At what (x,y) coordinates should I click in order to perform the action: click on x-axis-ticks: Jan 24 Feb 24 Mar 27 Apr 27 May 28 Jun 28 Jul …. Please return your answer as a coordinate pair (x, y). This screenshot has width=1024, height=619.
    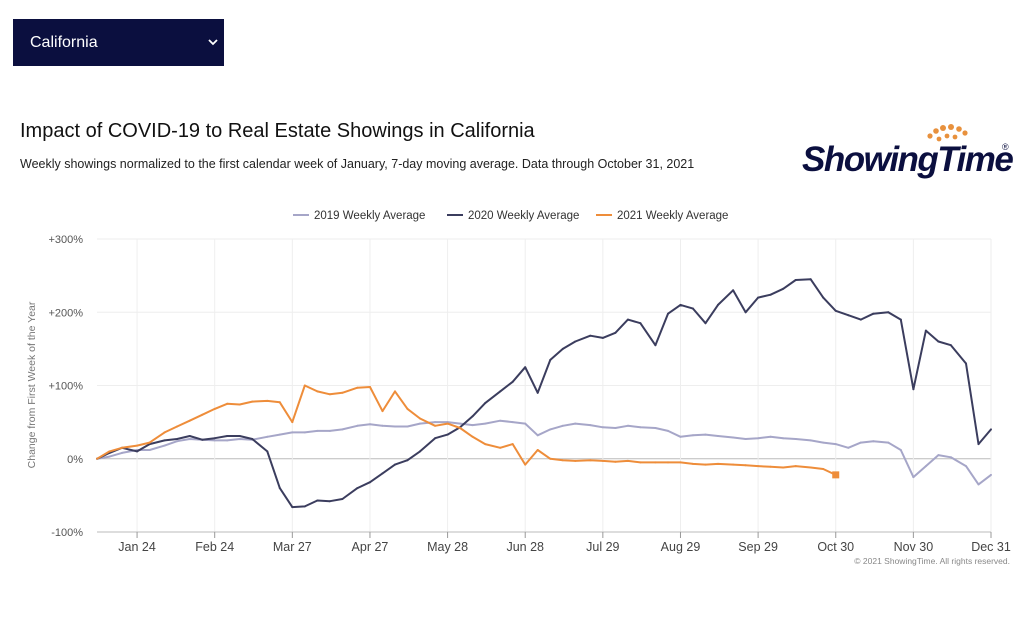
    Looking at the image, I should click on (564, 543).